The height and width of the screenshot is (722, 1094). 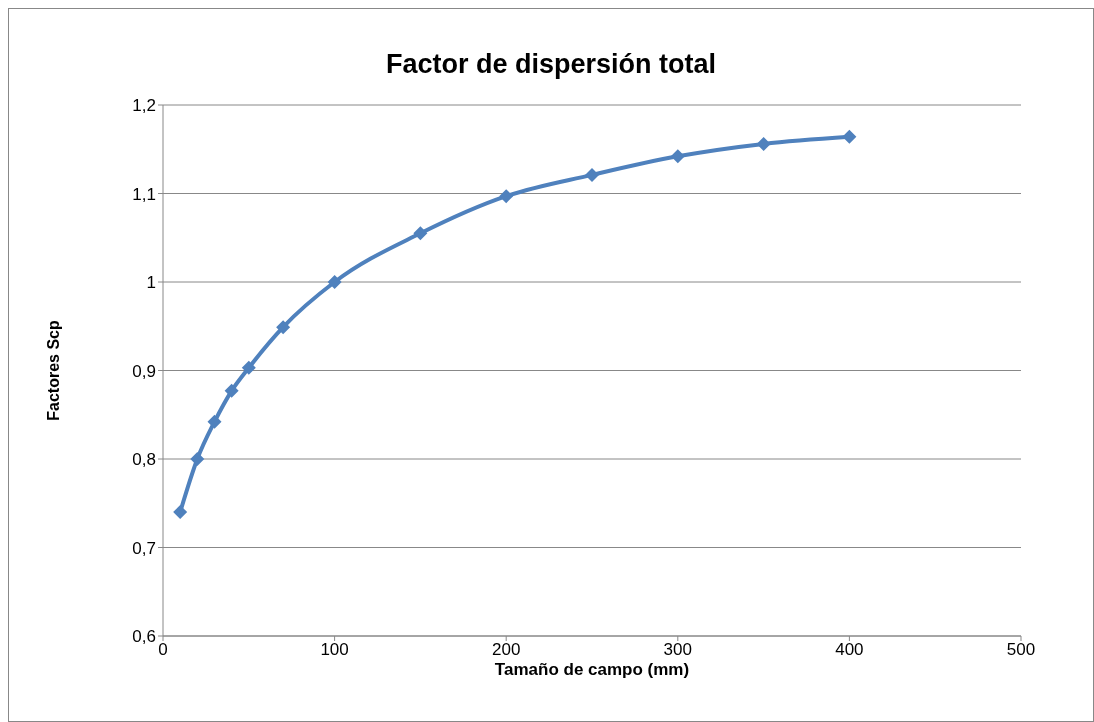 I want to click on y-axis-title: Factores Scp, so click(x=53, y=370).